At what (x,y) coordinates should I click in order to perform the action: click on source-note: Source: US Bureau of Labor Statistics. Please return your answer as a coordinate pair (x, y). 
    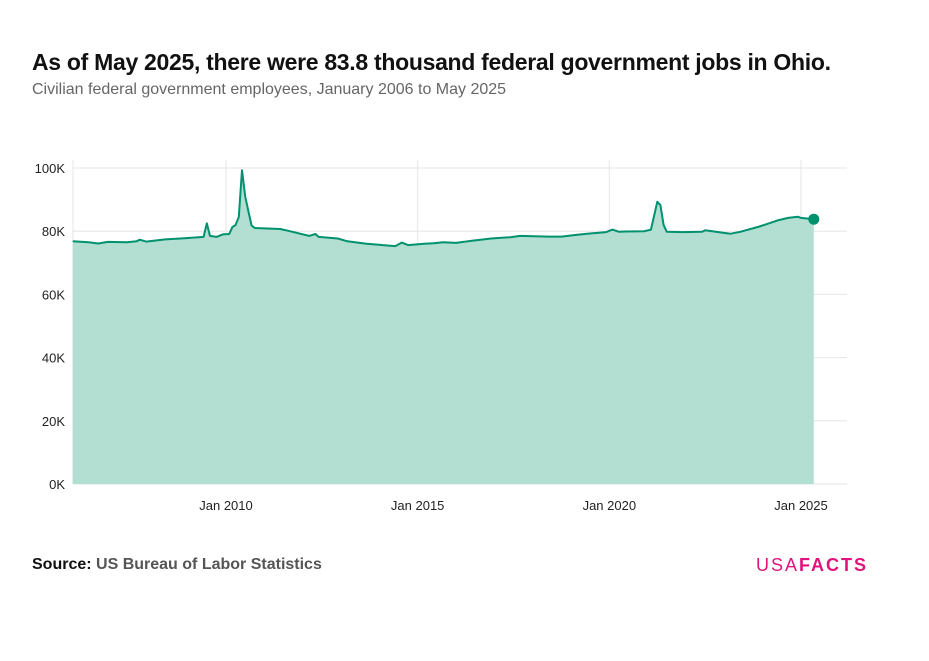
    Looking at the image, I should click on (177, 565).